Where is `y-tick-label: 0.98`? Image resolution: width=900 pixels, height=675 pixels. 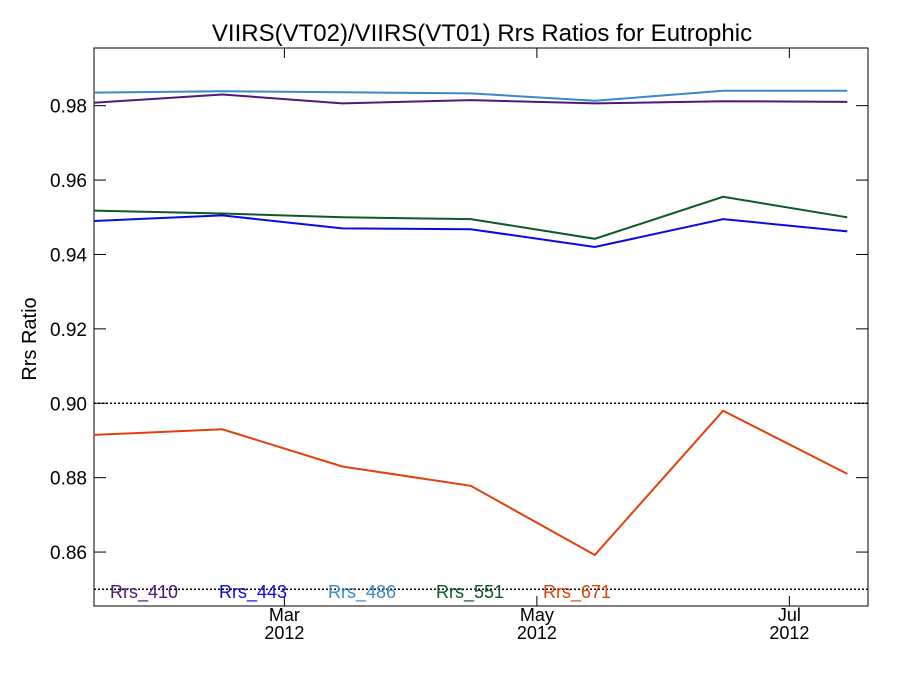 y-tick-label: 0.98 is located at coordinates (68, 107).